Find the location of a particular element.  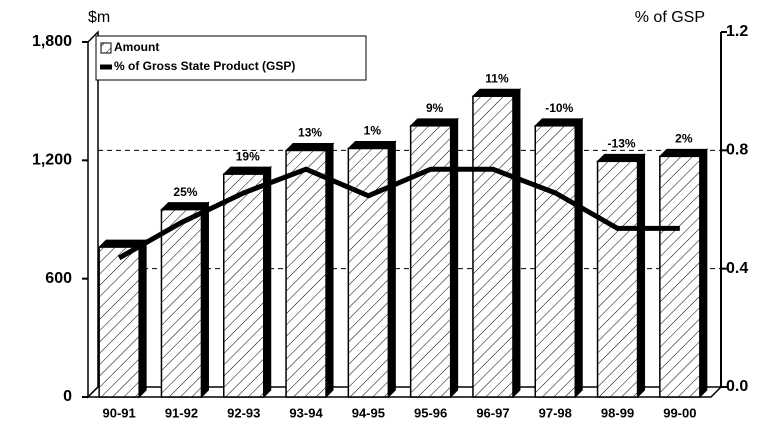

x-tick-label: 99-00 is located at coordinates (679, 412).